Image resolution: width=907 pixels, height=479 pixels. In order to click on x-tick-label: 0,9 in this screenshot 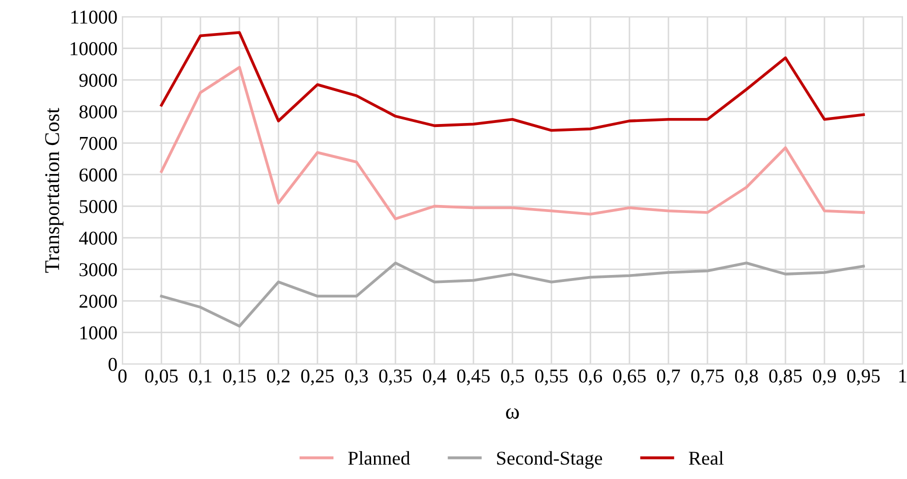, I will do `click(824, 377)`.